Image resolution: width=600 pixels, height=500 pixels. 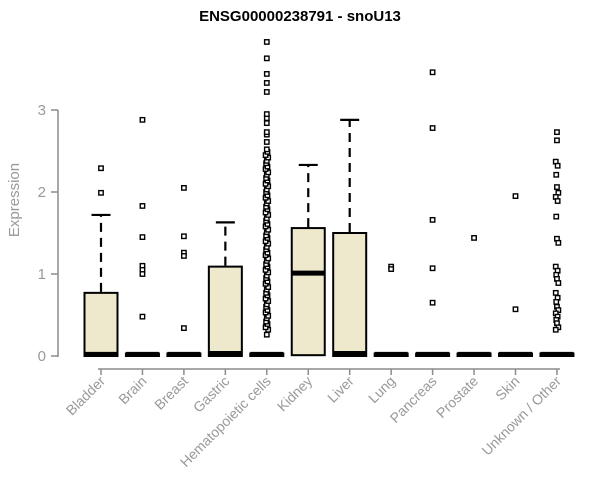 What do you see at coordinates (521, 416) in the screenshot?
I see `x-tick-label: Unknown / Other` at bounding box center [521, 416].